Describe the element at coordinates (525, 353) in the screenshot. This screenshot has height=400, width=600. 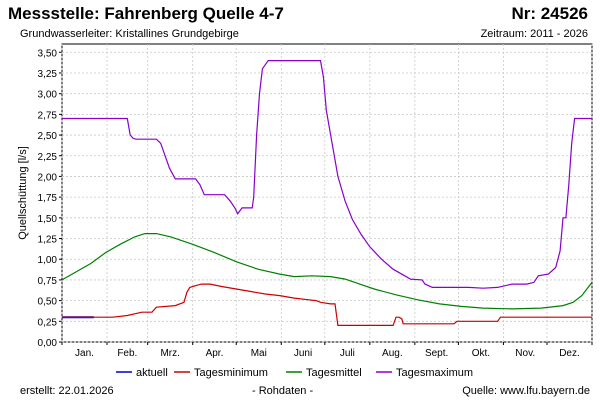
I see `x-tick-label: Nov.` at that location.